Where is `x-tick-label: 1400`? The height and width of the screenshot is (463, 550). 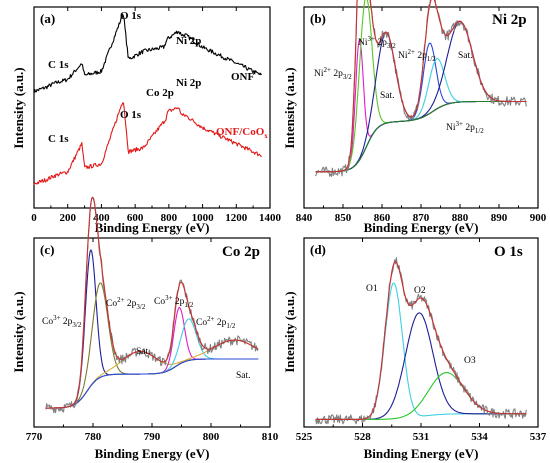 x-tick-label: 1400 is located at coordinates (270, 218).